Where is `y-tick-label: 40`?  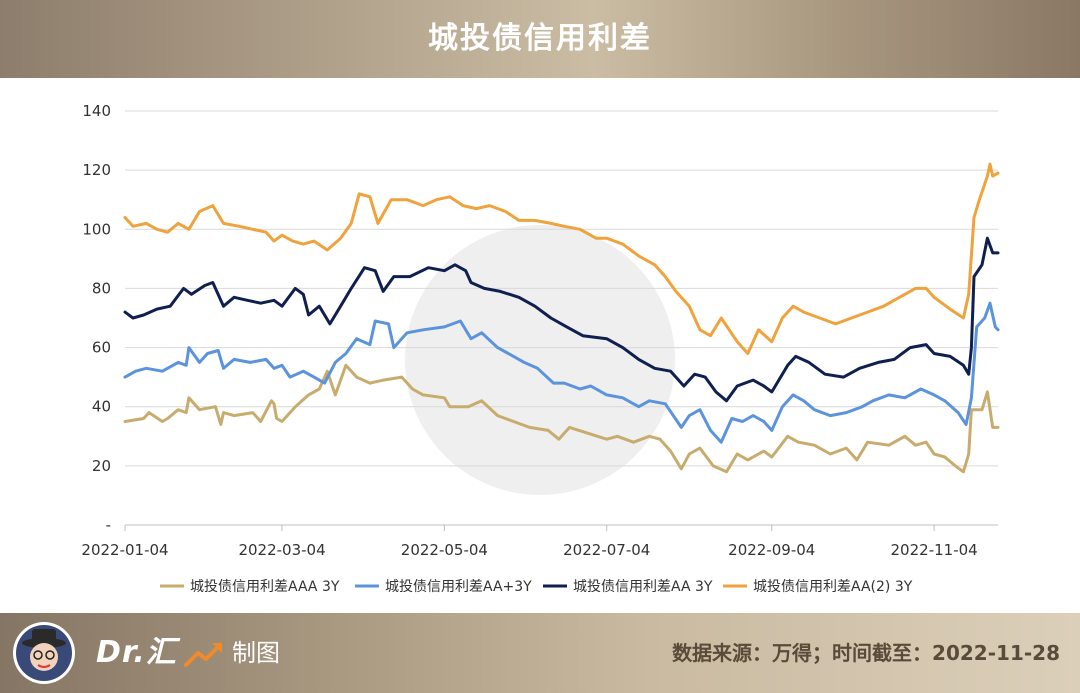
y-tick-label: 40 is located at coordinates (101, 407).